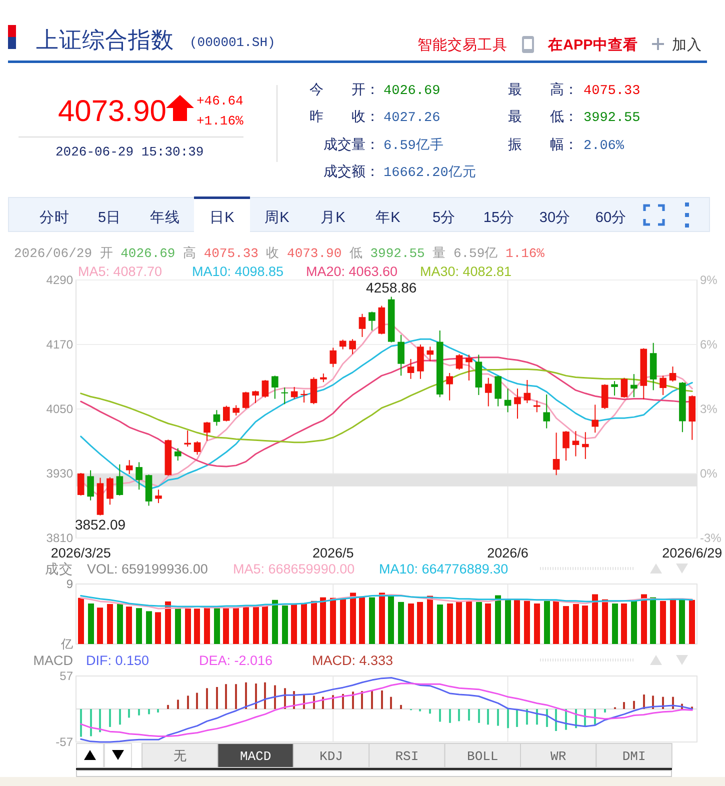 Image resolution: width=725 pixels, height=786 pixels. I want to click on y2-tick-label: -3%, so click(711, 538).